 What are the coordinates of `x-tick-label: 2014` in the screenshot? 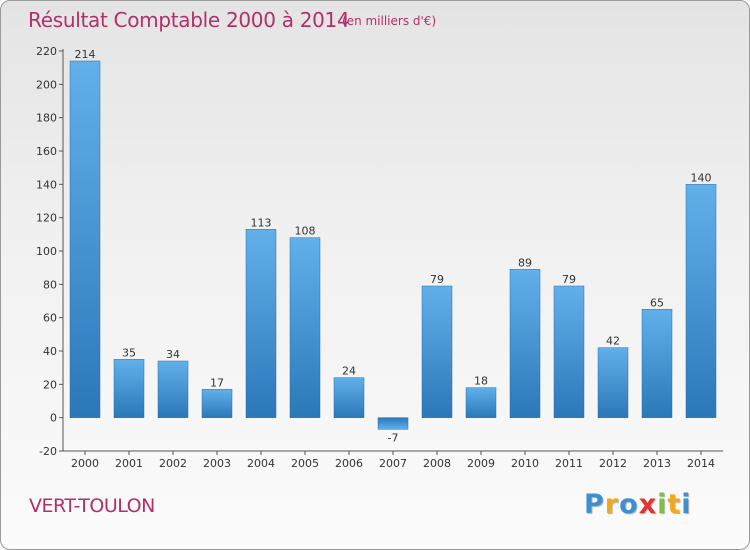 It's located at (701, 463).